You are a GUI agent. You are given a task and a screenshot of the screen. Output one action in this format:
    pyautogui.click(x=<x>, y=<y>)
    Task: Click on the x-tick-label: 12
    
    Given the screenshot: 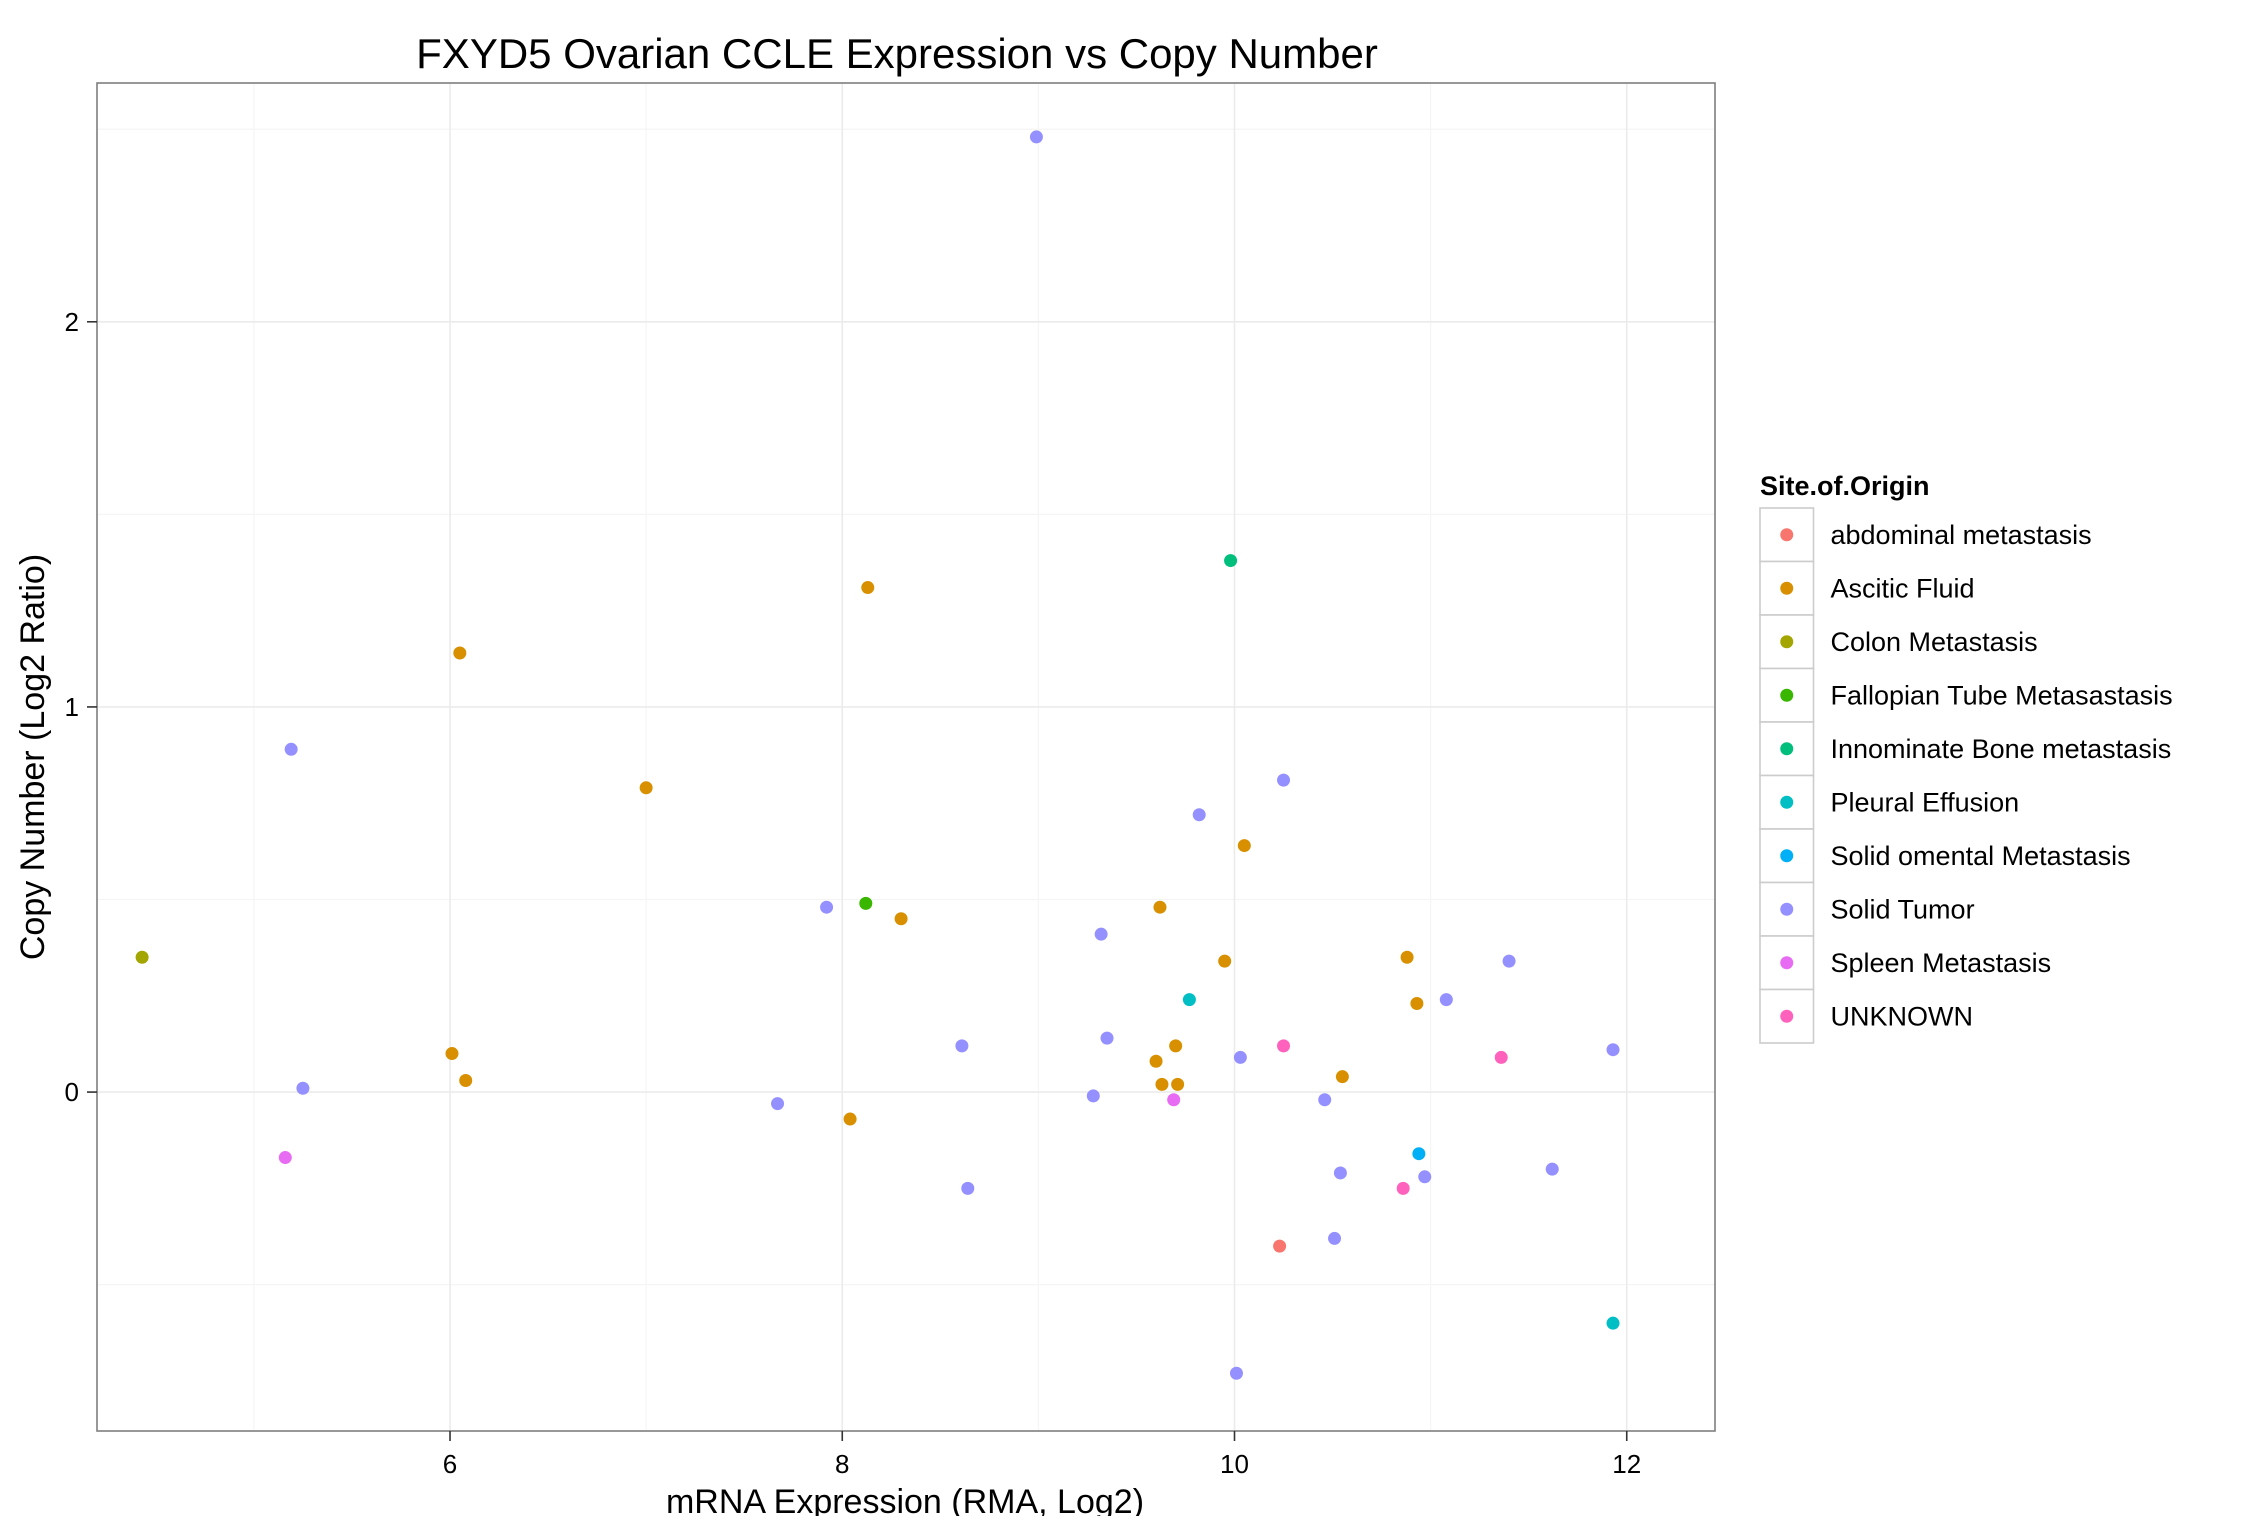 What is the action you would take?
    pyautogui.click(x=1626, y=1464)
    